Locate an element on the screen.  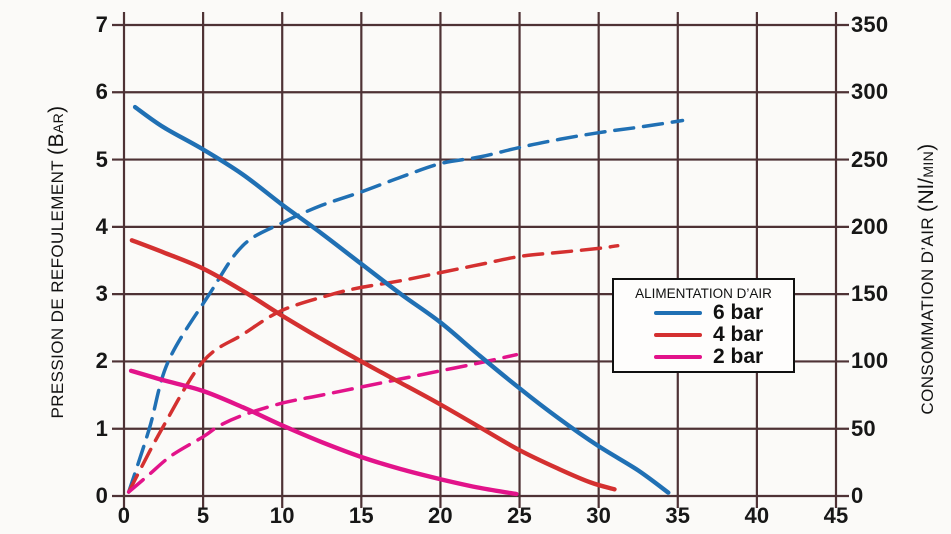
left-axis-title-inner: PRESSION DE REFOULEMENT (BAR) is located at coordinates (57, 261).